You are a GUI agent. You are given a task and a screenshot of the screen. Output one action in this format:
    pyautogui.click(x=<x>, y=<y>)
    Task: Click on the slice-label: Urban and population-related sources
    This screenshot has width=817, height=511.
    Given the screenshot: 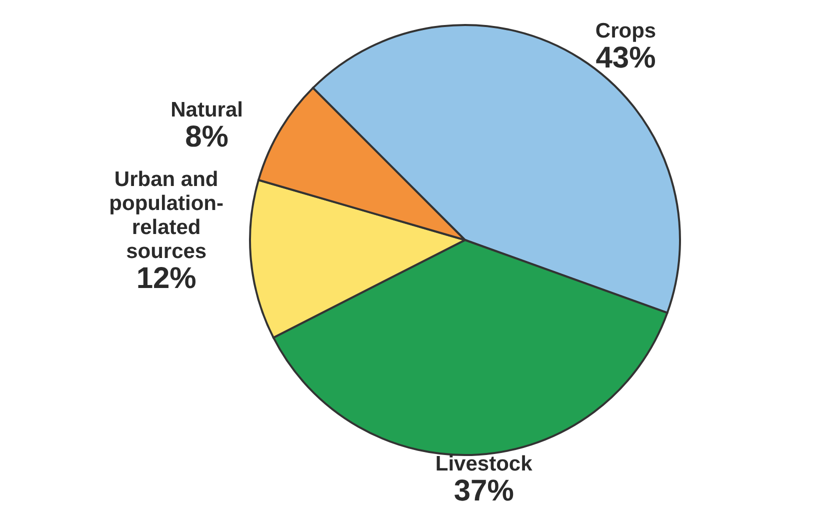 What is the action you would take?
    pyautogui.click(x=166, y=216)
    